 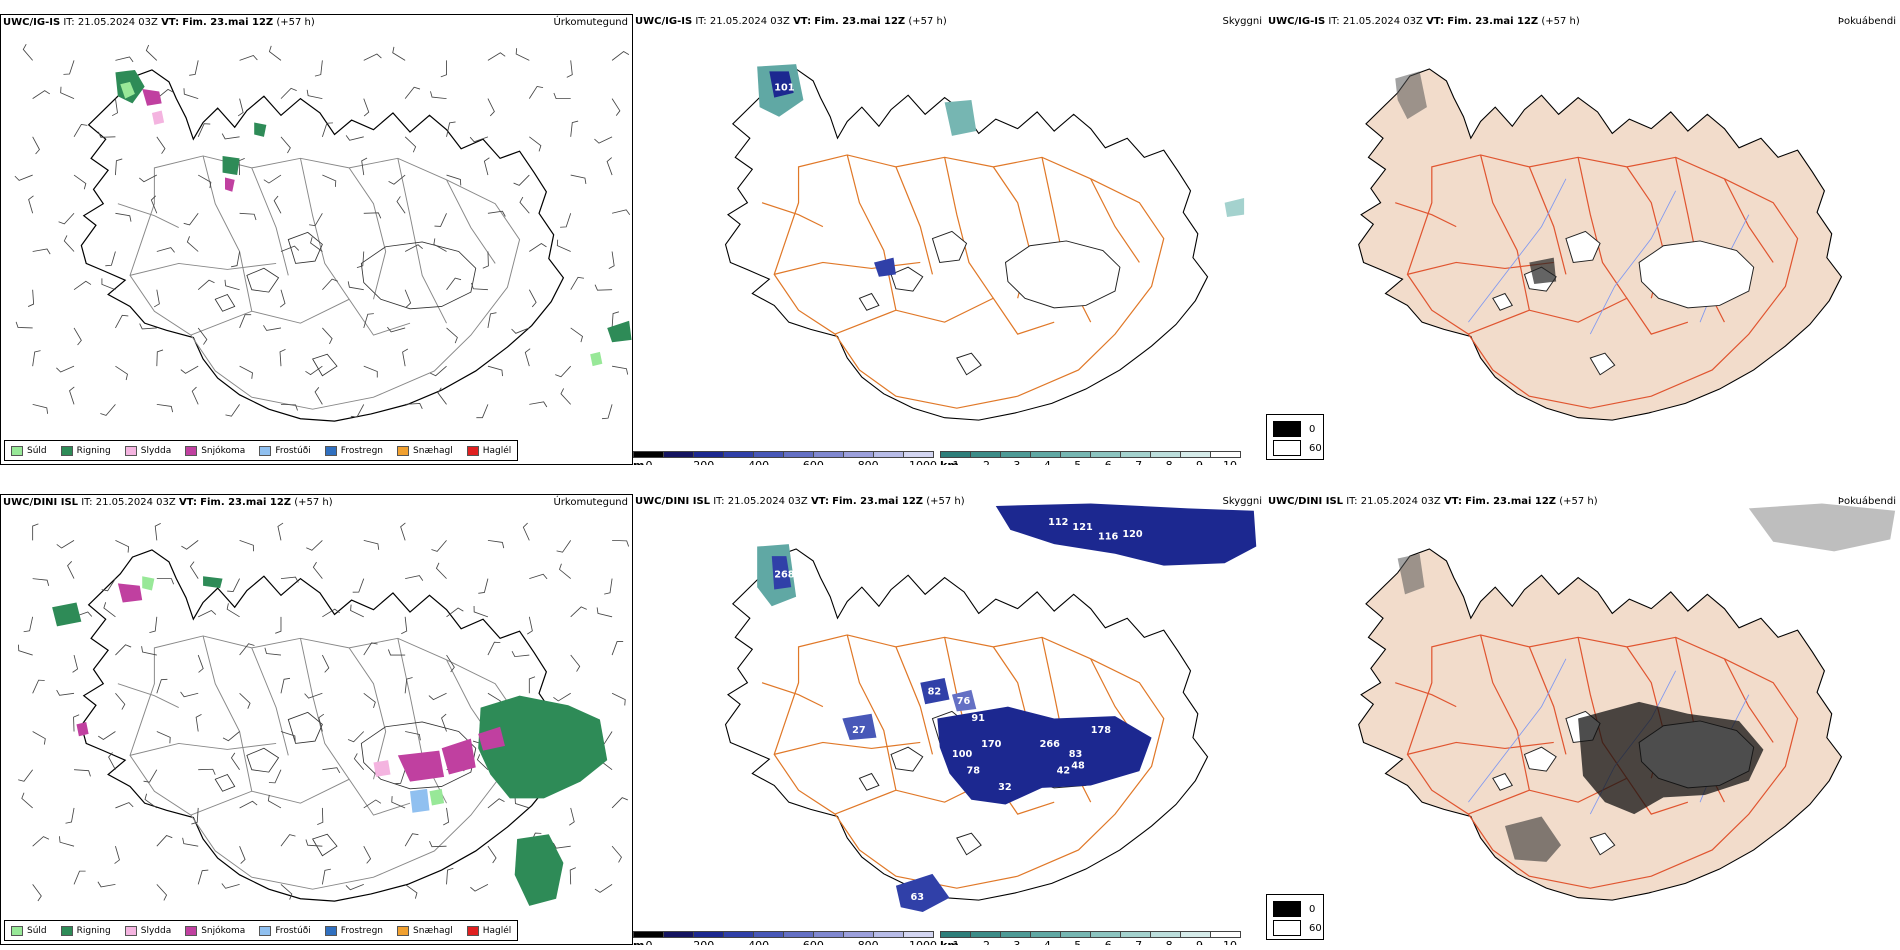 I want to click on cloud-label: 82, so click(x=935, y=692).